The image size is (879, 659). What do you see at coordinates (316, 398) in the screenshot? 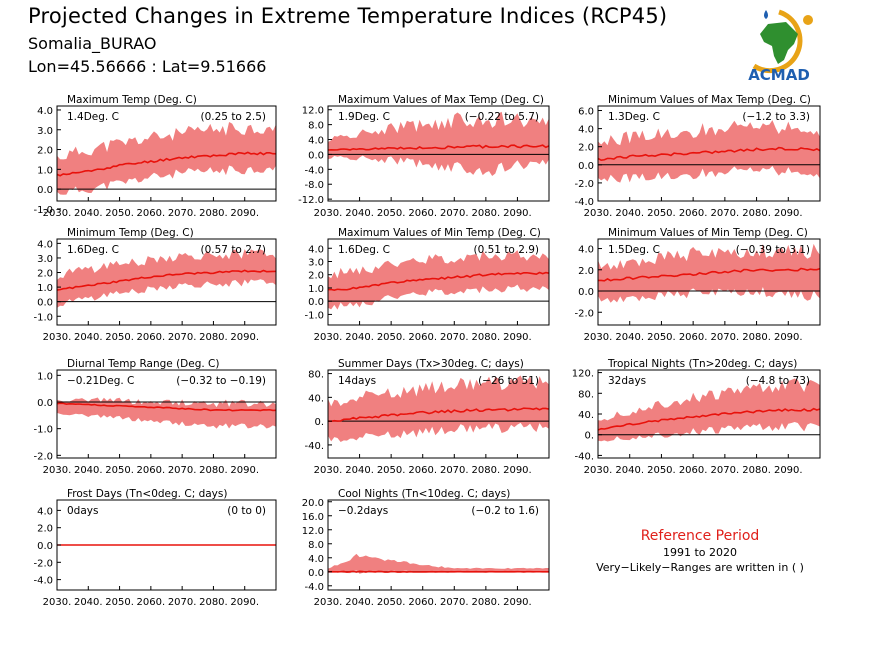
I see `y-tick-label: 40.` at bounding box center [316, 398].